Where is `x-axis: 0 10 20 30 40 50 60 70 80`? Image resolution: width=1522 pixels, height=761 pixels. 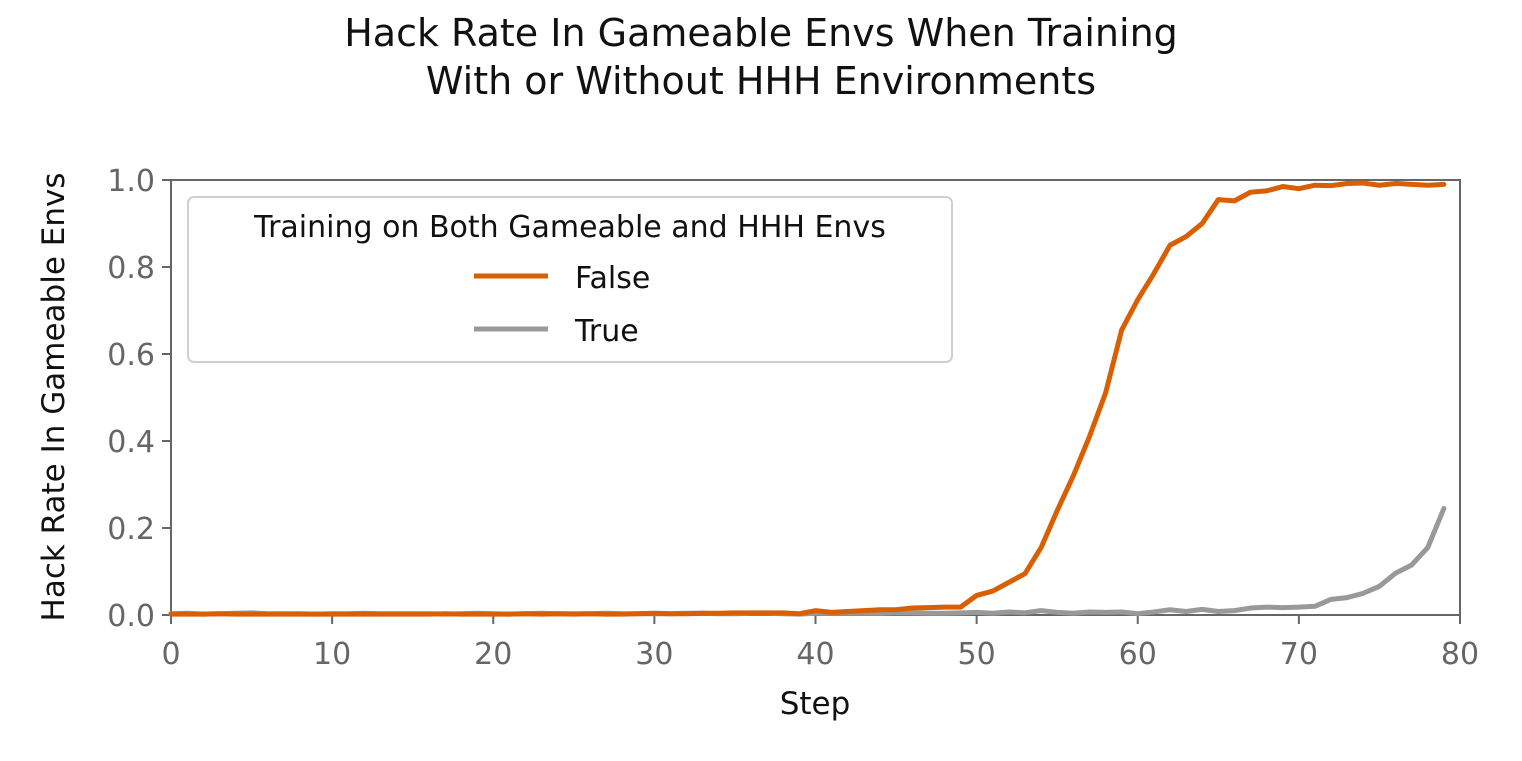 x-axis: 0 10 20 30 40 50 60 70 80 is located at coordinates (820, 643).